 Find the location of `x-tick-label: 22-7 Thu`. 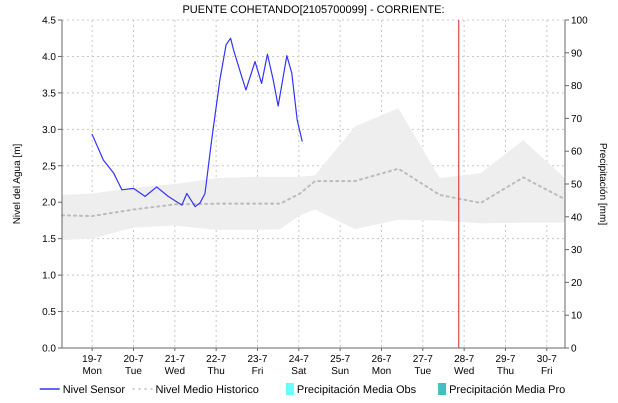

x-tick-label: 22-7 Thu is located at coordinates (216, 365).